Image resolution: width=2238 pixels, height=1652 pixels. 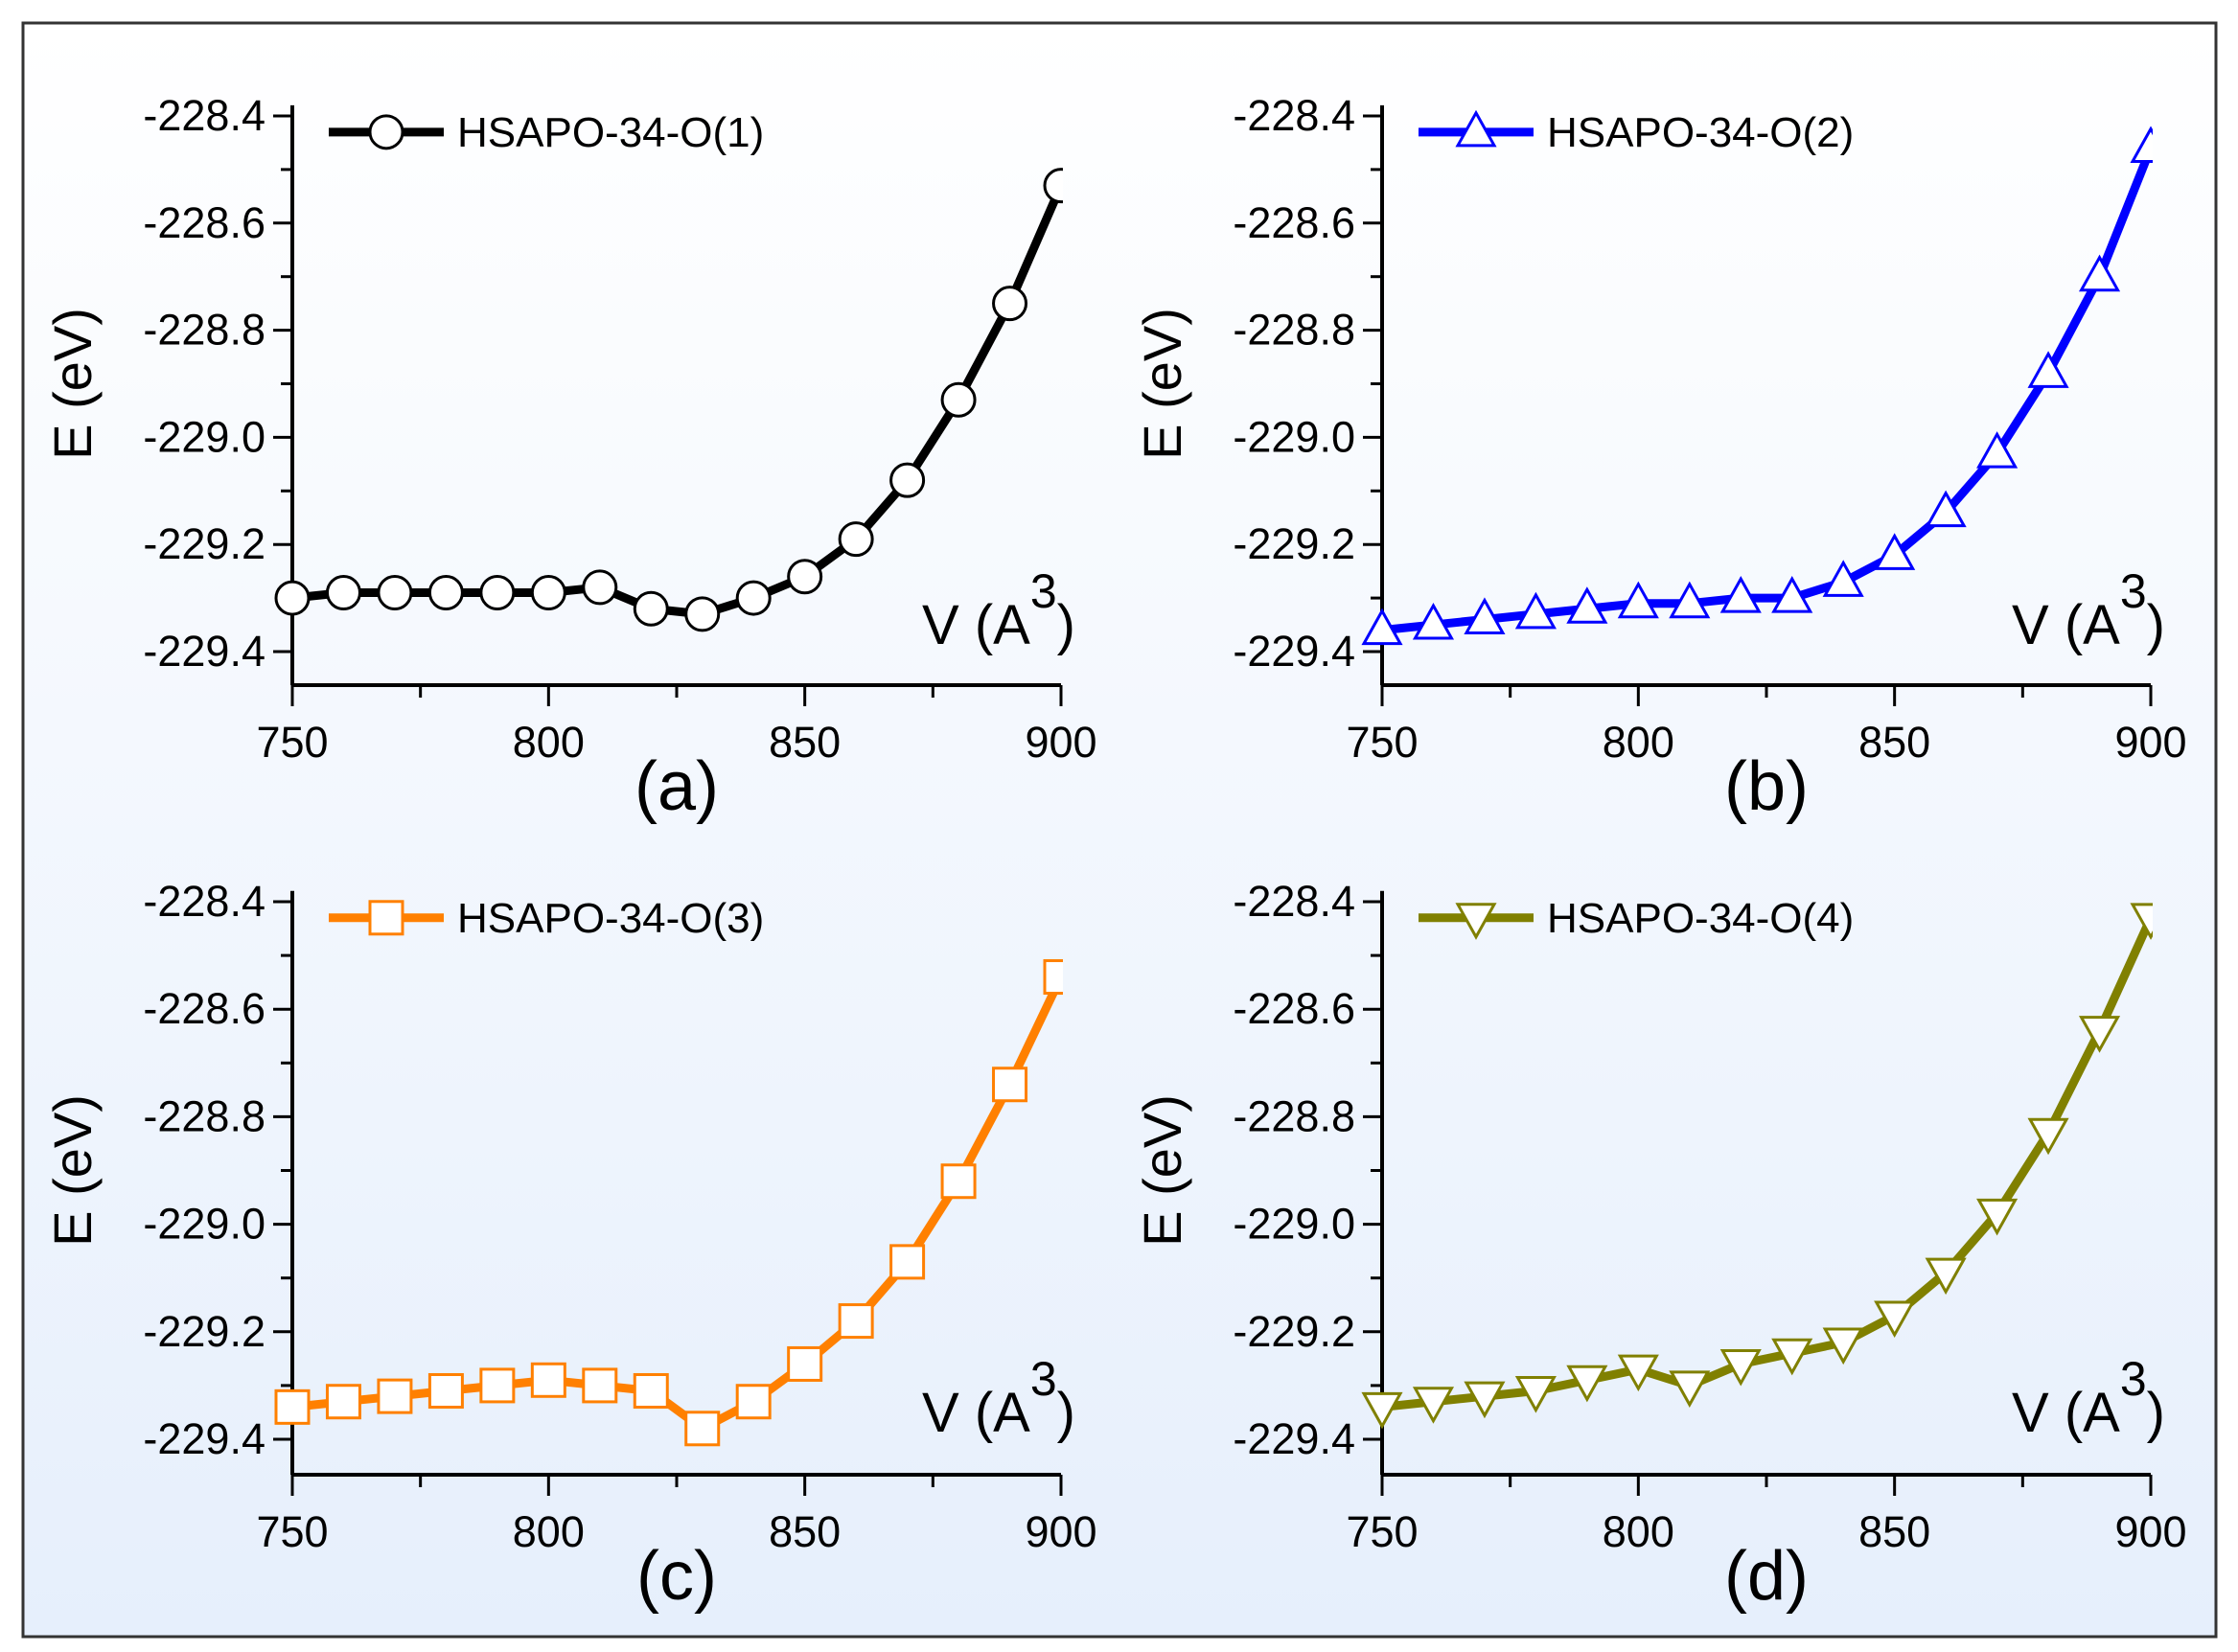 I want to click on legend-label: HSAPO-34-O(3), so click(x=610, y=918).